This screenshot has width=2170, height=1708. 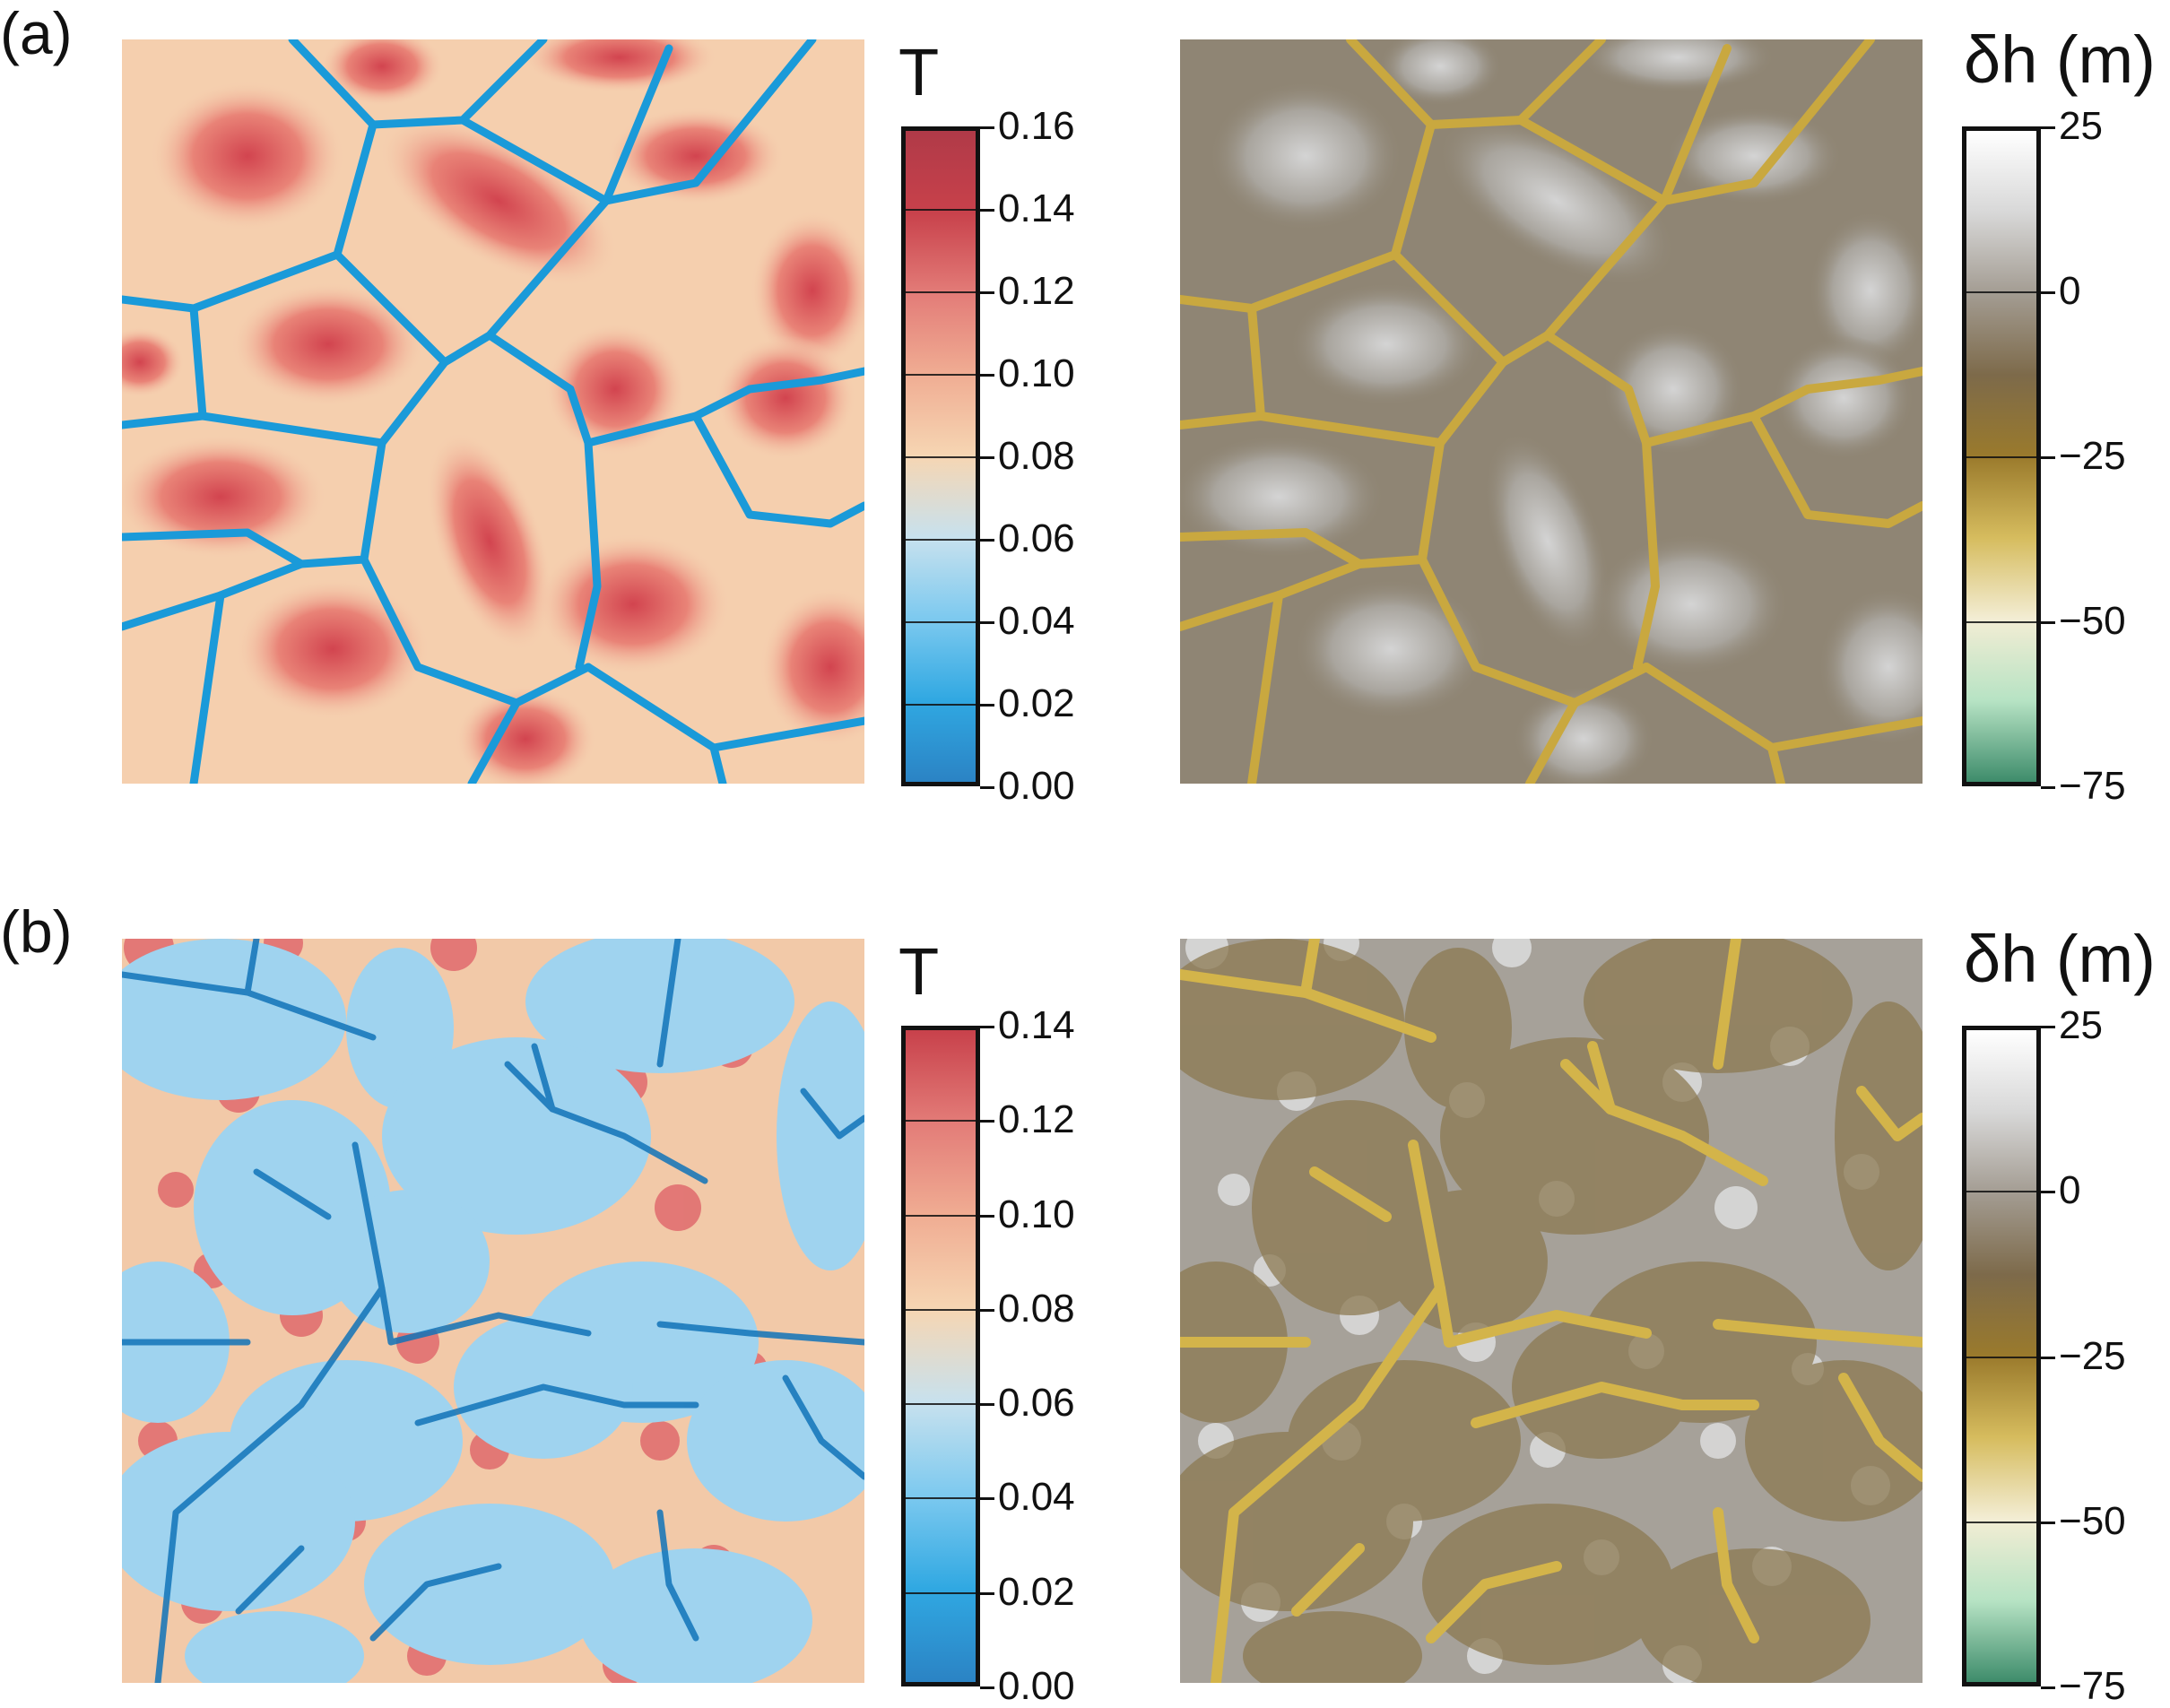 What do you see at coordinates (36, 931) in the screenshot?
I see `panel-label-b: (b)` at bounding box center [36, 931].